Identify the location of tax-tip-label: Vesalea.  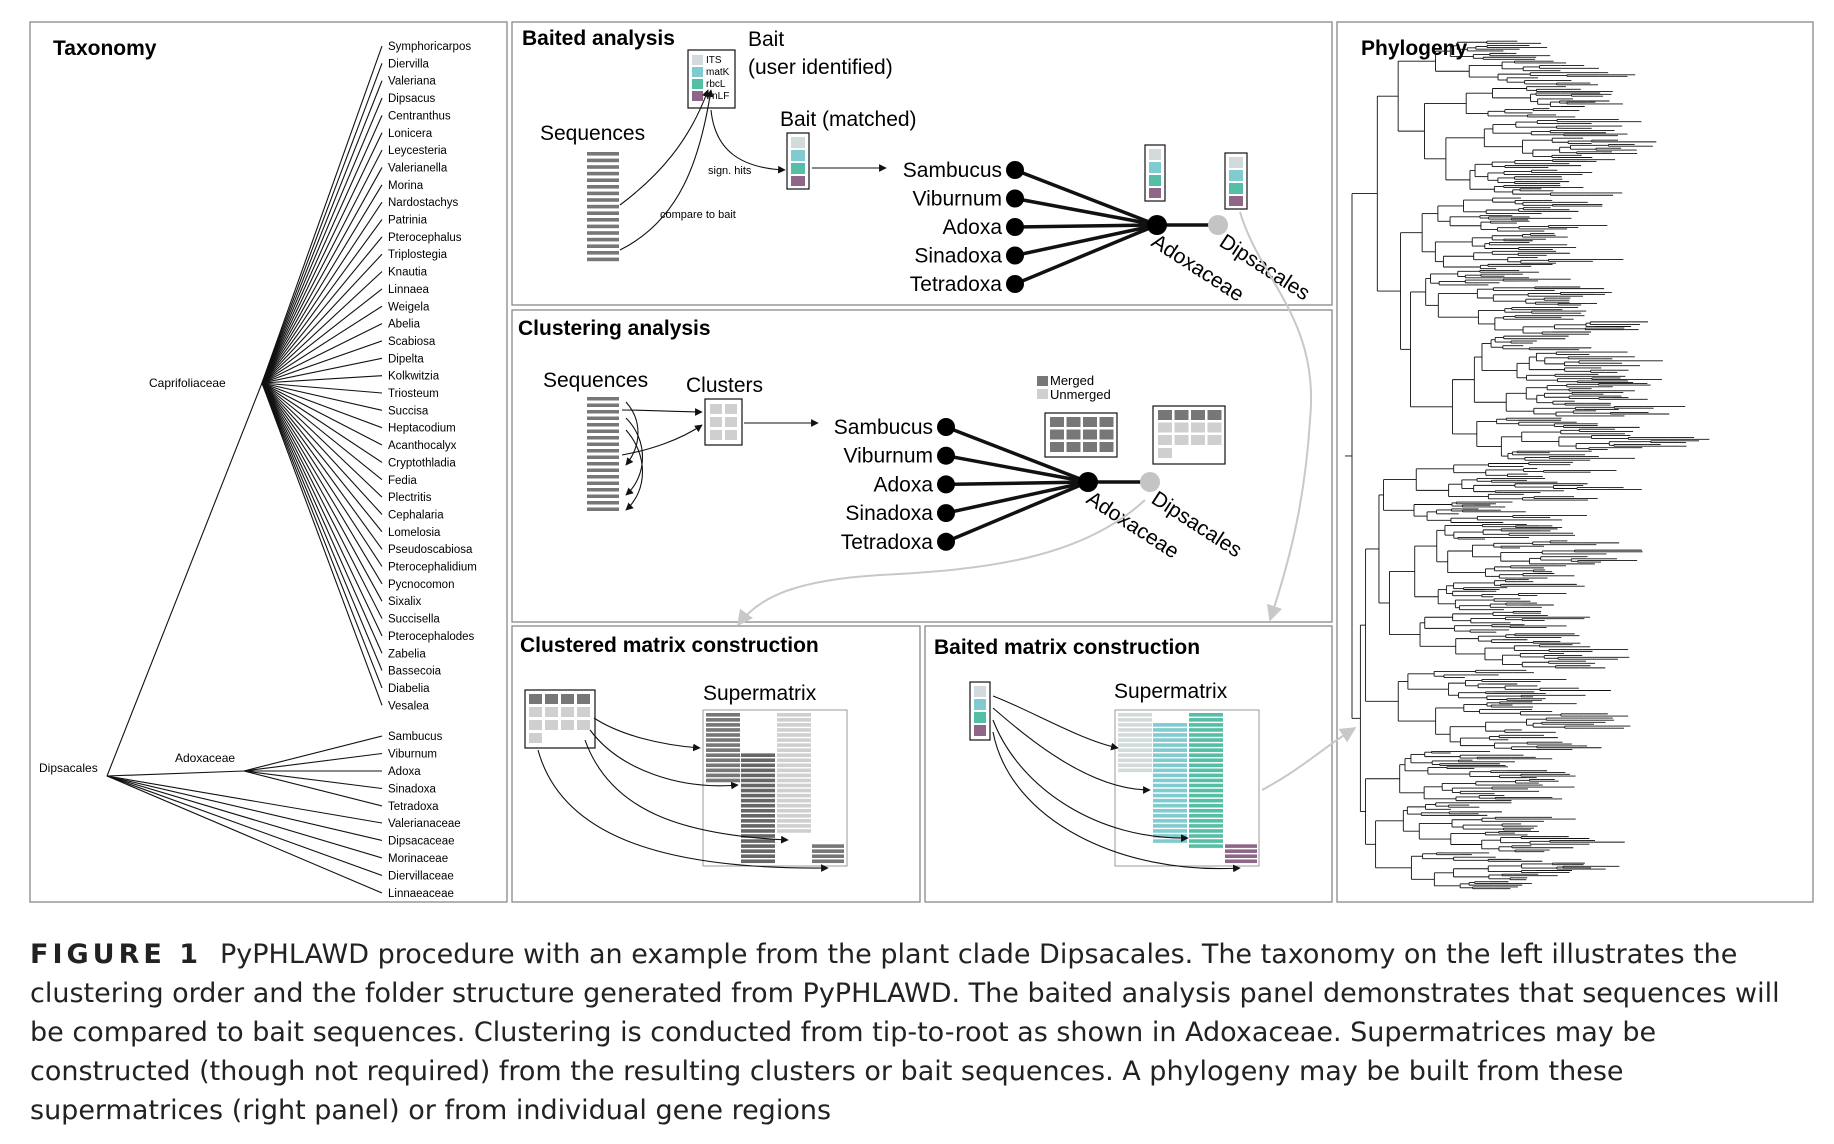
(409, 706).